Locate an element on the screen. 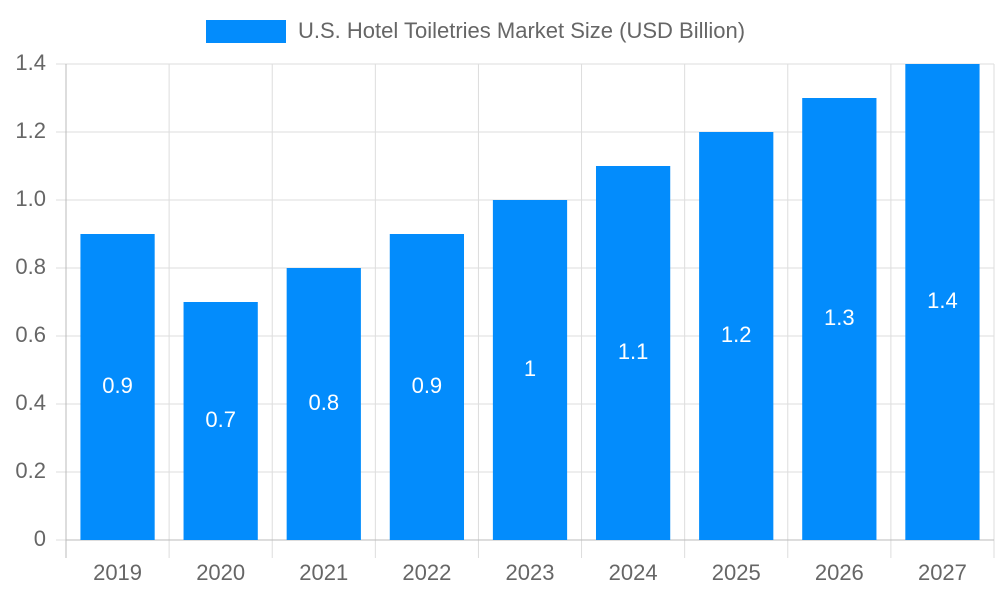  x-tick-label: 2023 is located at coordinates (530, 572).